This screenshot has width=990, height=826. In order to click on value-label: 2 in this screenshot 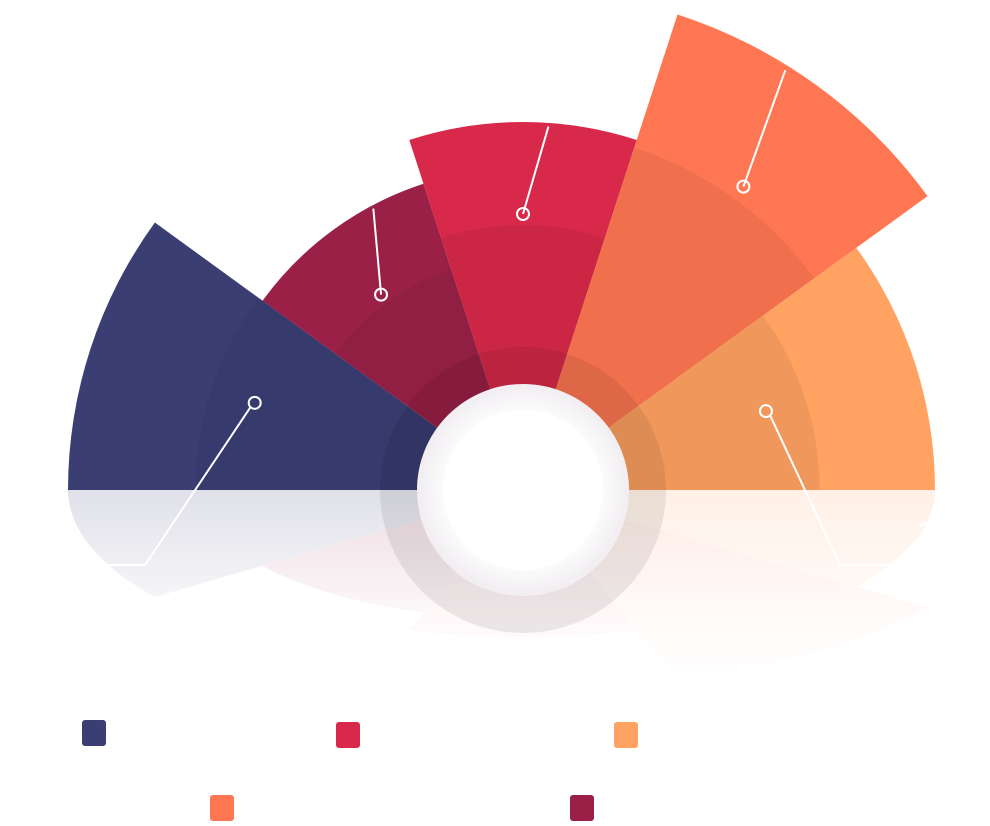, I will do `click(925, 531)`.